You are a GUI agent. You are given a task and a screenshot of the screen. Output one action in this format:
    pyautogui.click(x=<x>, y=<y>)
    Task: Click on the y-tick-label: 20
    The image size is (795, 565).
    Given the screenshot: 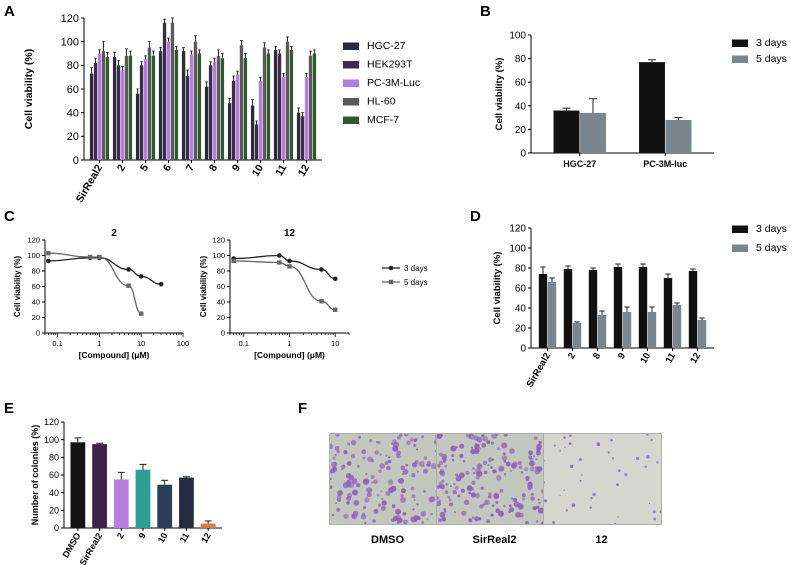 What is the action you would take?
    pyautogui.click(x=221, y=317)
    